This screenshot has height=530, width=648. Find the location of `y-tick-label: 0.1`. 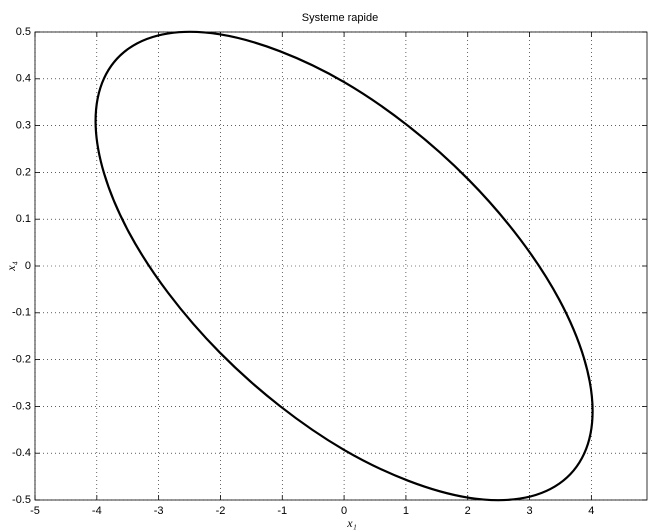

y-tick-label: 0.1 is located at coordinates (23, 219).